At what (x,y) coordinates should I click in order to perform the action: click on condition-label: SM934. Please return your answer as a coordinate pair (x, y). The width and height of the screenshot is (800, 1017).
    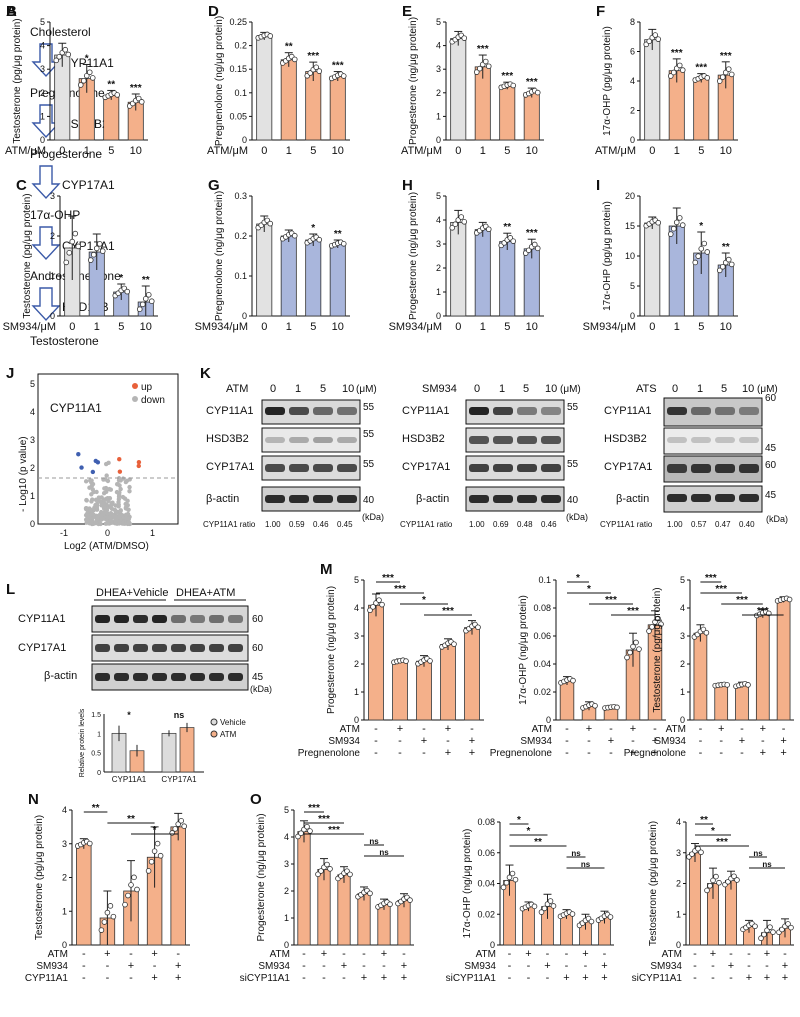
    Looking at the image, I should click on (274, 966).